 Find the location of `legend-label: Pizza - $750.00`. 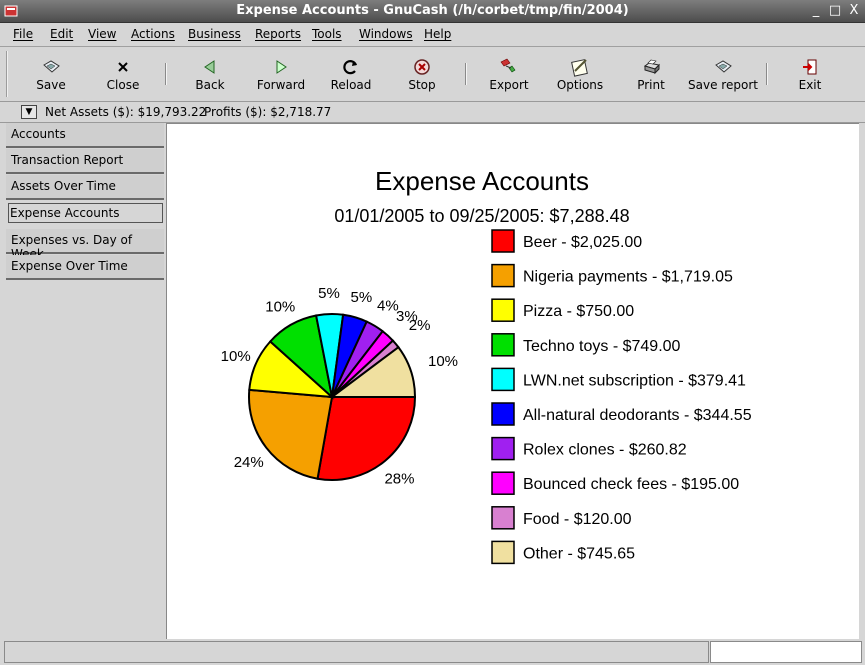

legend-label: Pizza - $750.00 is located at coordinates (578, 311).